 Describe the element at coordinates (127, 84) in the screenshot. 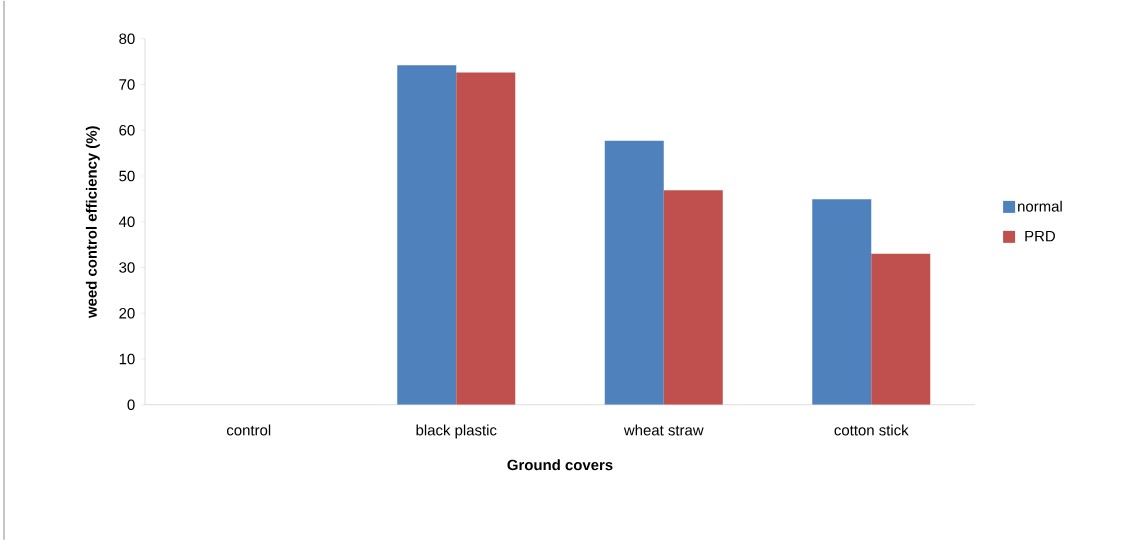

I see `y-tick-label: 70` at that location.